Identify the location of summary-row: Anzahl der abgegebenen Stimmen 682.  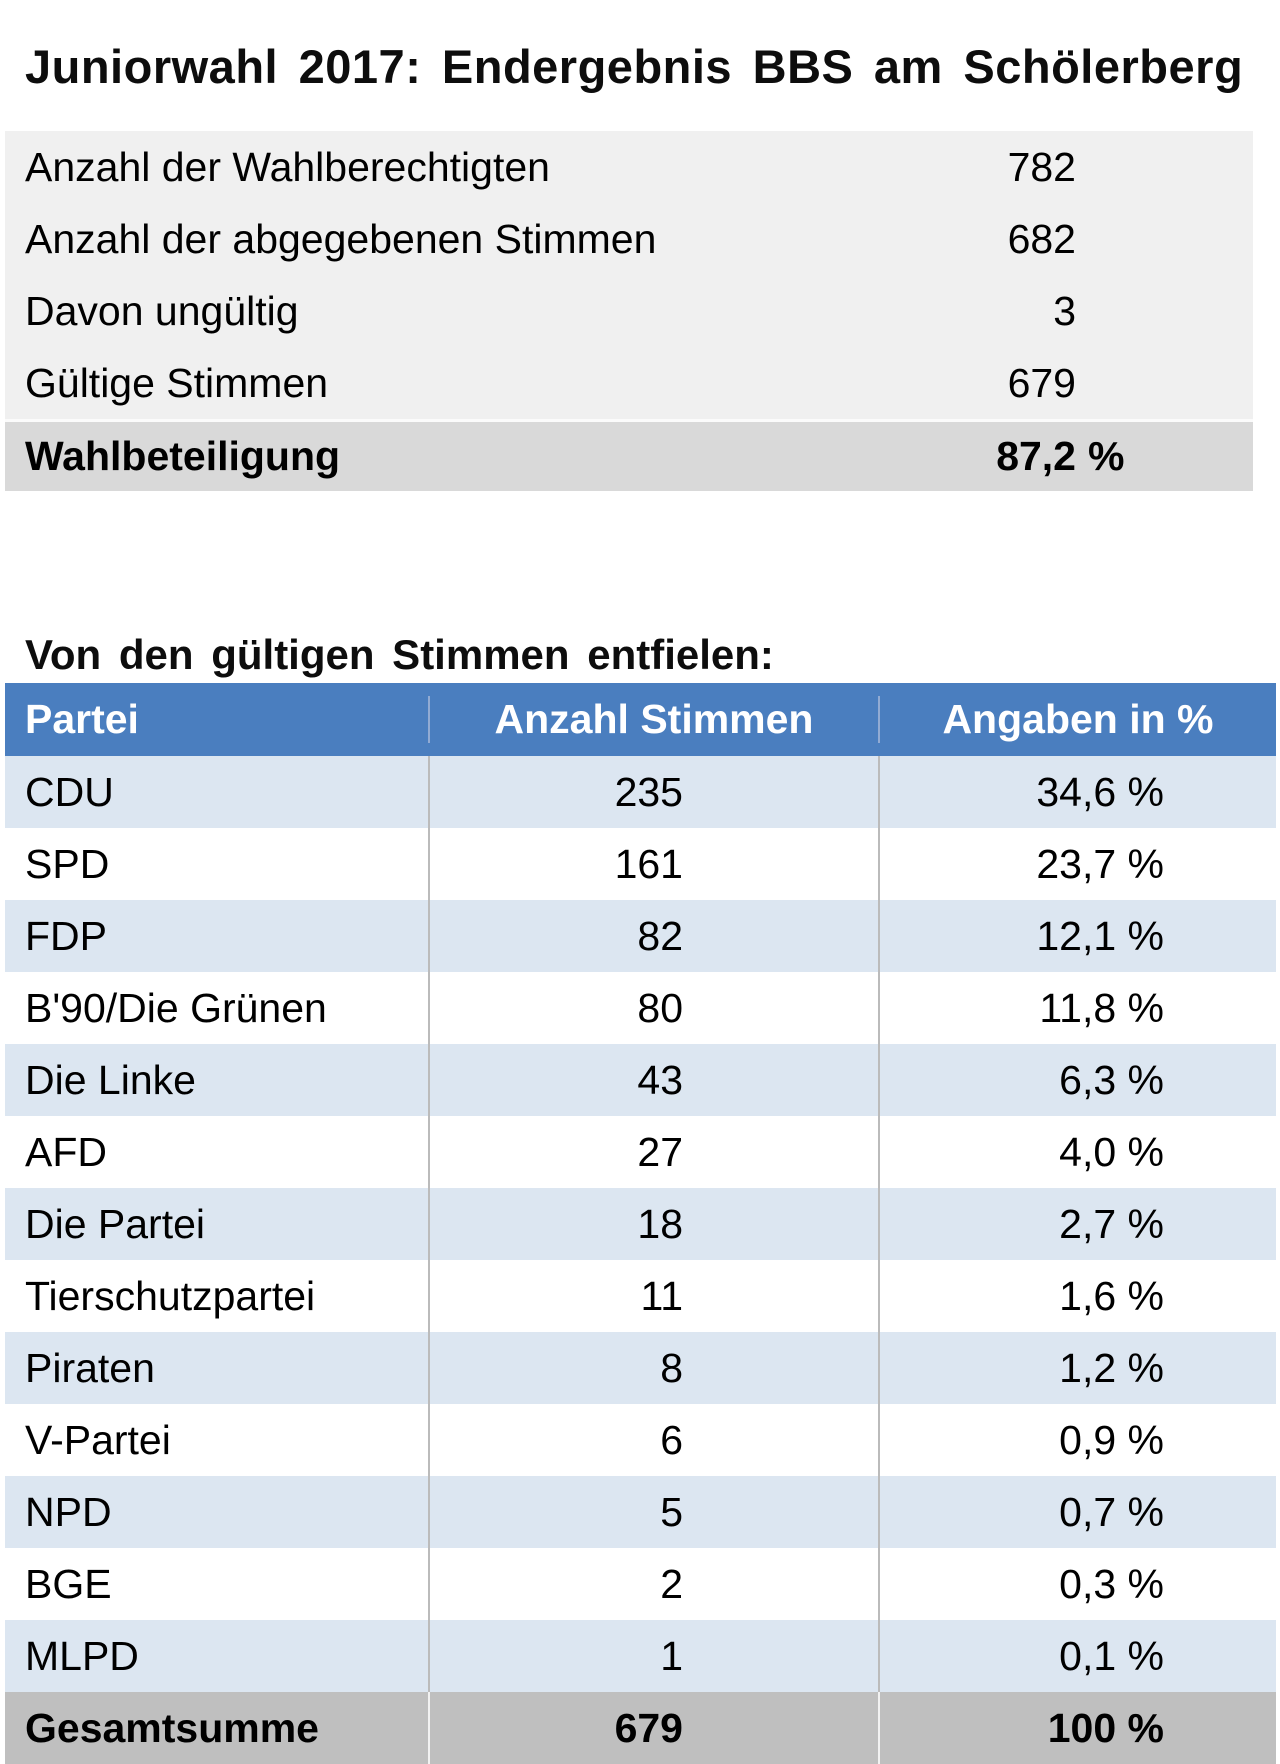
(629, 239).